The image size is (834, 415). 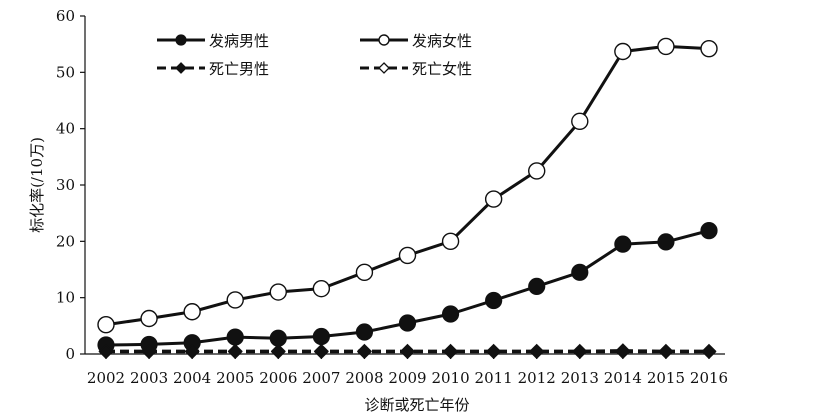 What do you see at coordinates (666, 378) in the screenshot?
I see `x-tick-label: 2015` at bounding box center [666, 378].